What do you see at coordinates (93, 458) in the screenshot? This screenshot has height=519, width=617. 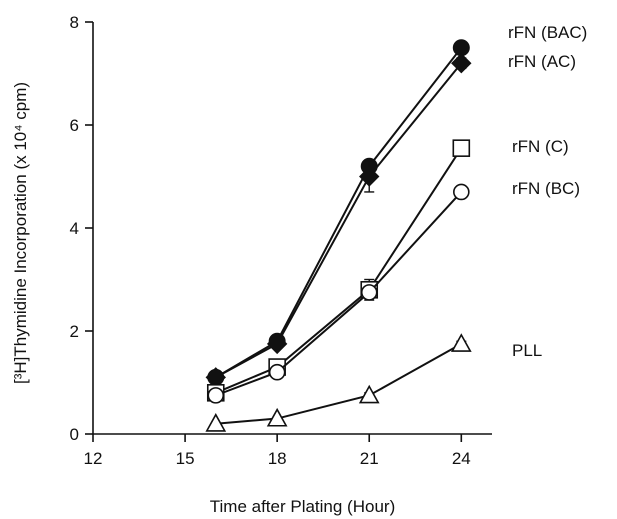 I see `x-tick-label: 12` at bounding box center [93, 458].